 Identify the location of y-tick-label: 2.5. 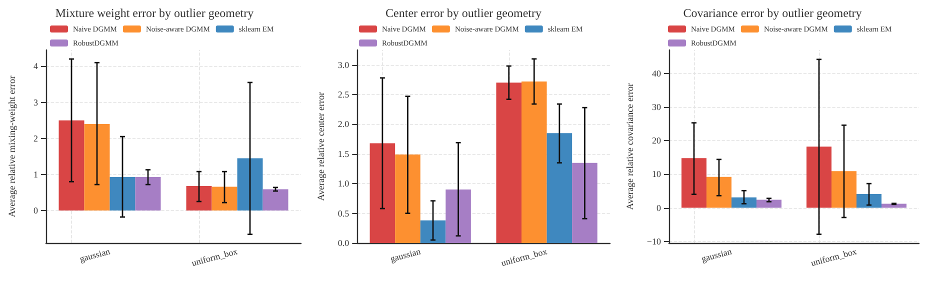
(344, 95).